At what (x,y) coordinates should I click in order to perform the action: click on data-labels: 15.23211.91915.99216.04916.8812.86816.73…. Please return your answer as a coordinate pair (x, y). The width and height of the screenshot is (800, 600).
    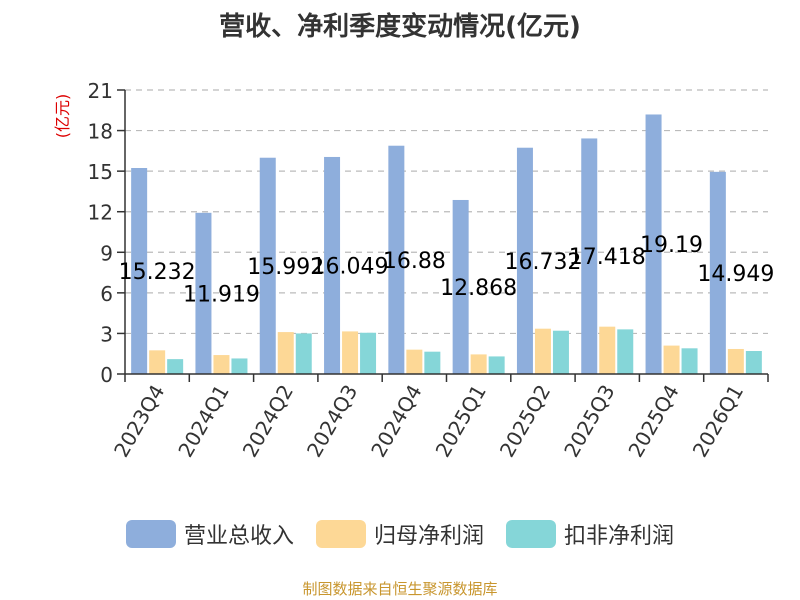
    Looking at the image, I should click on (447, 270).